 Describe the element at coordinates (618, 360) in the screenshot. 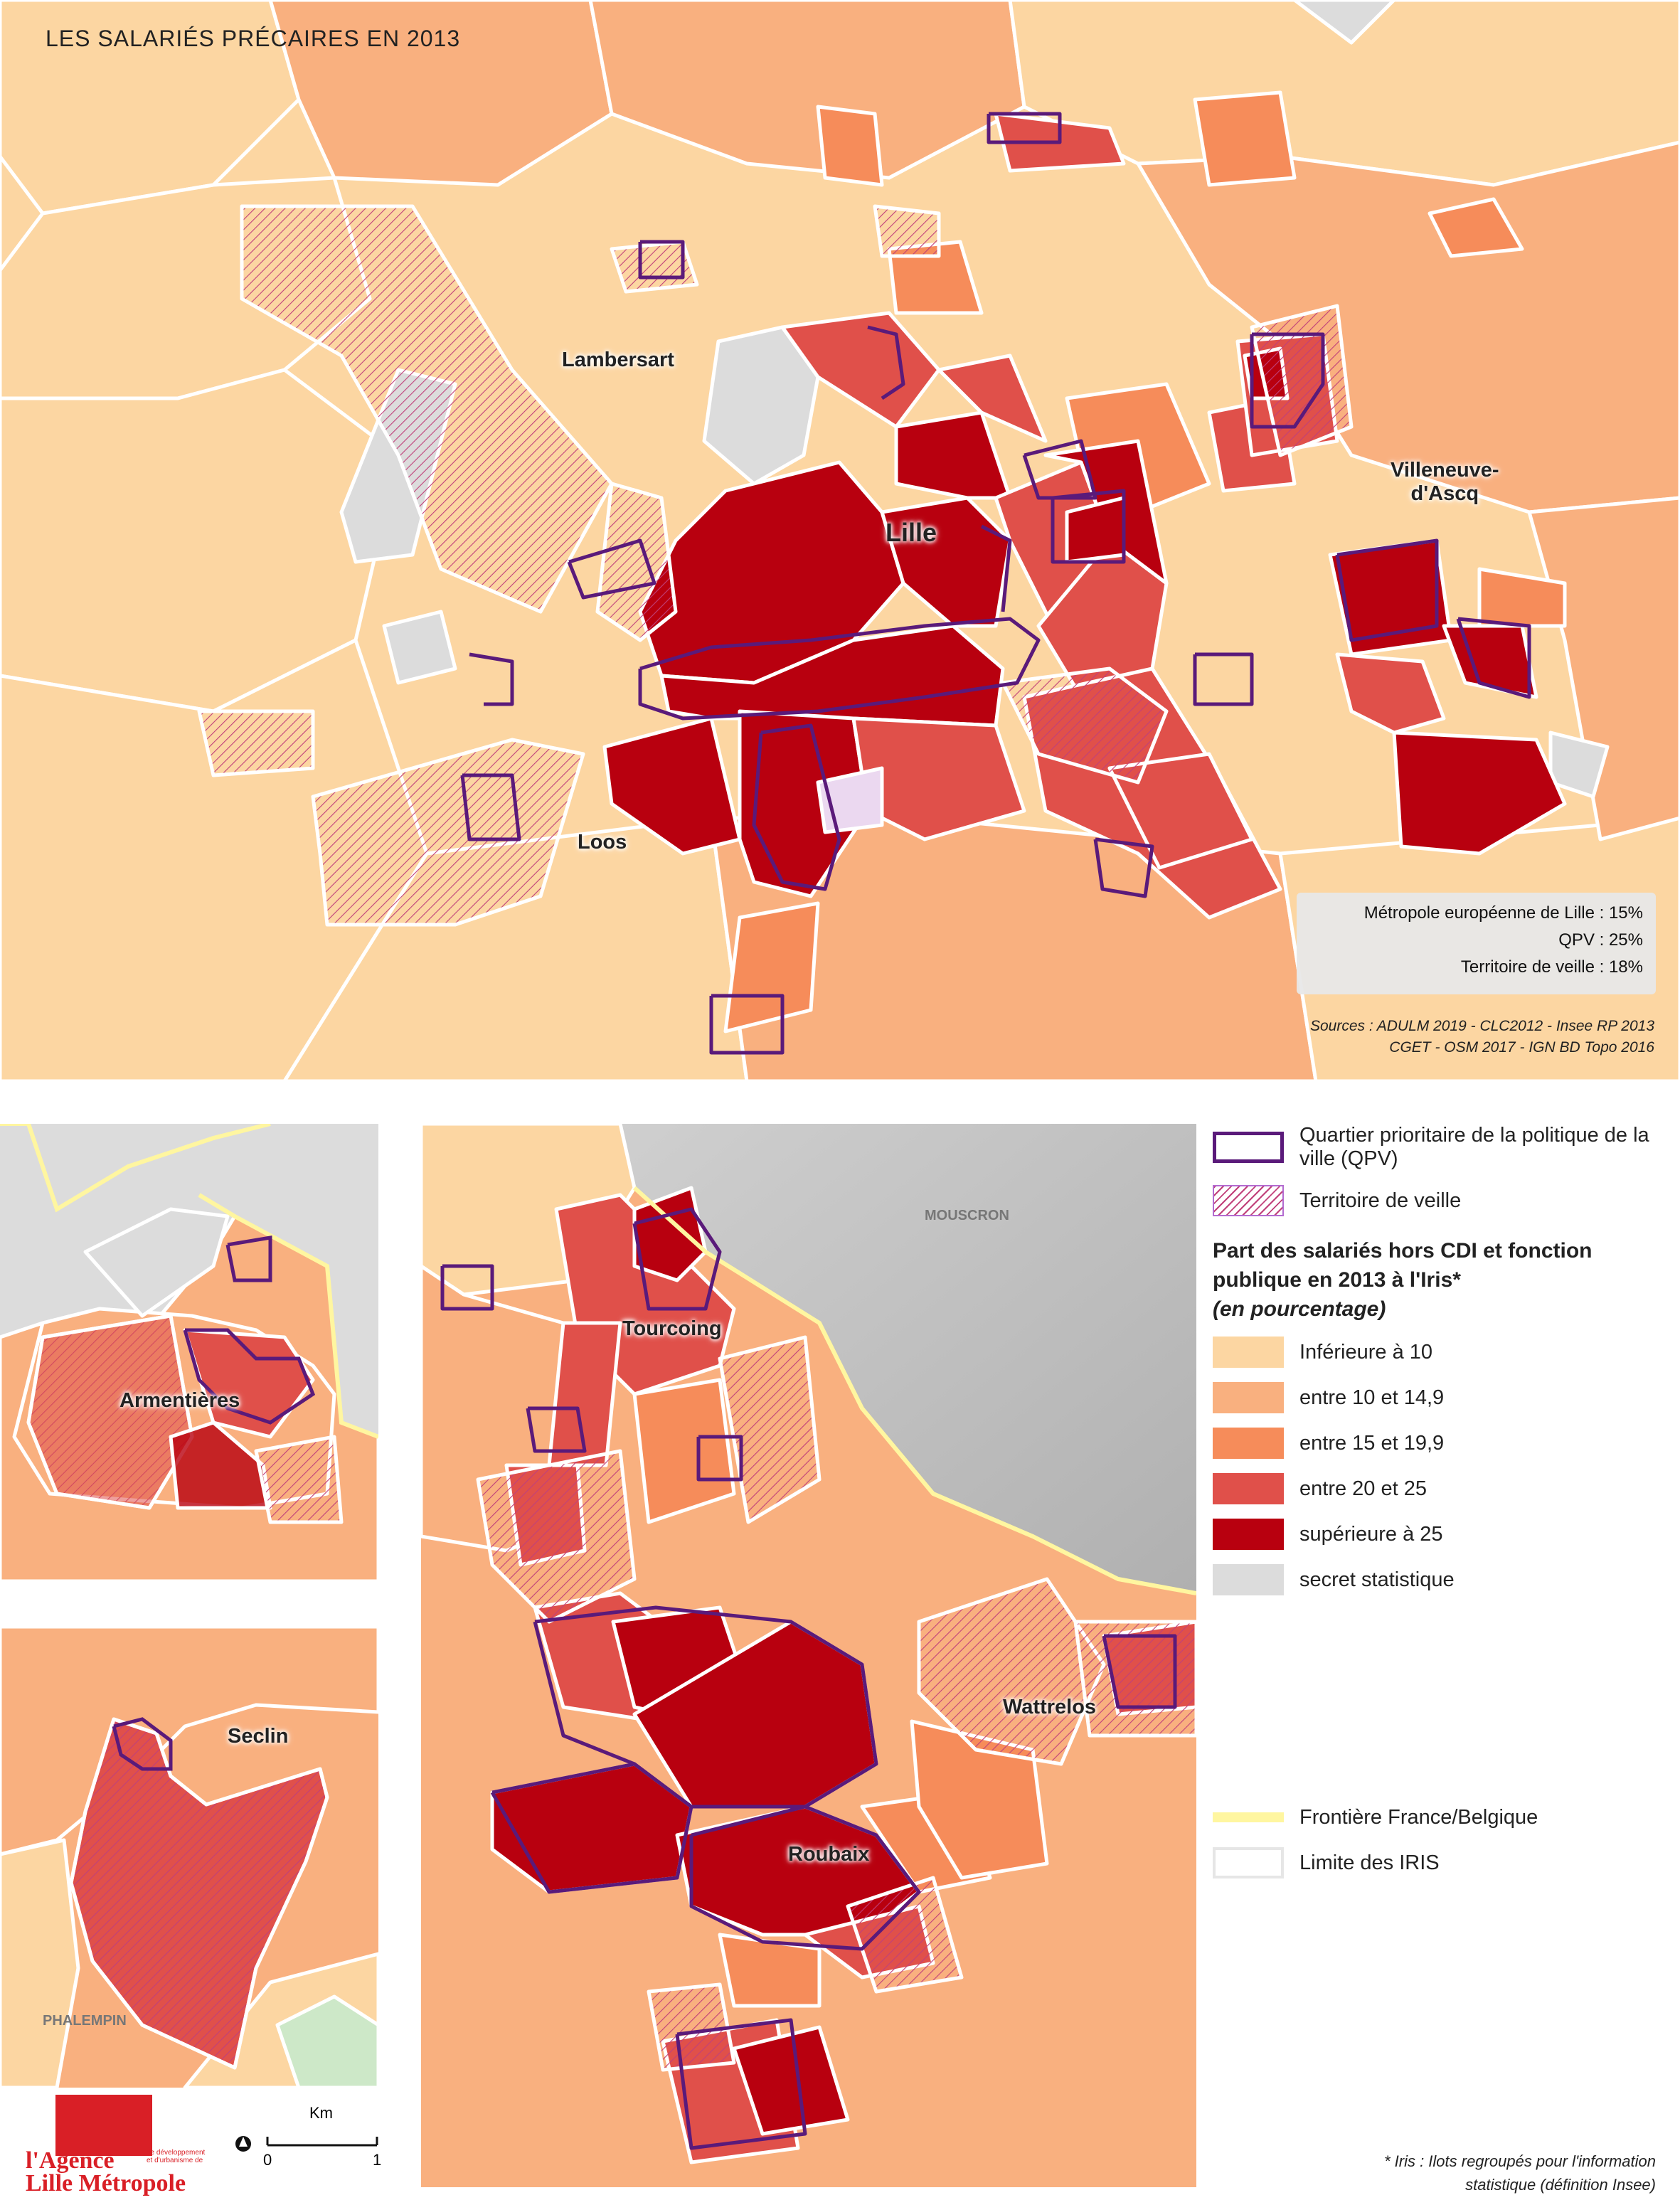

I see `place-label-lambersart: Lambersart` at that location.